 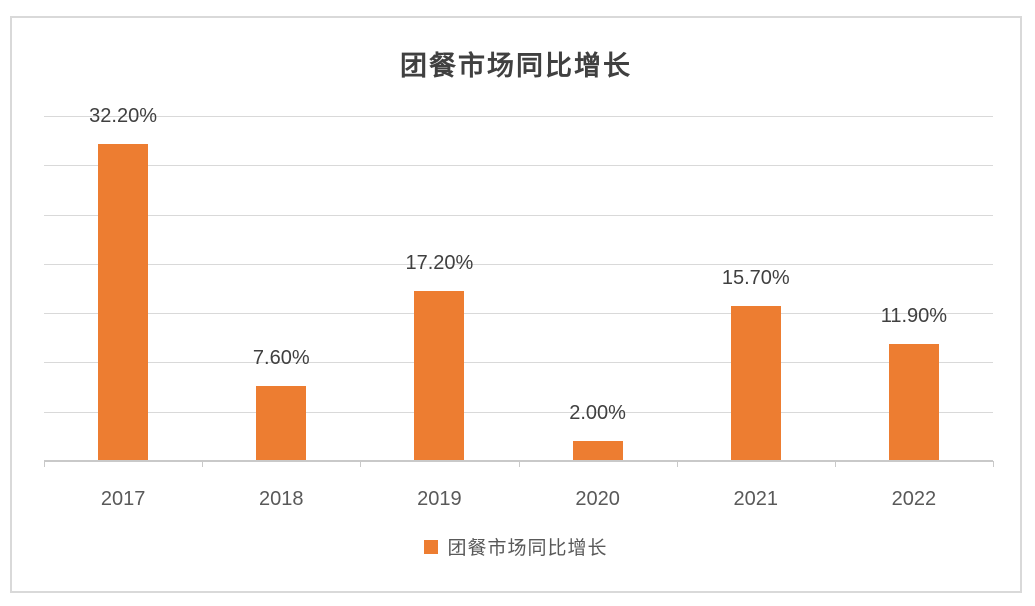 I want to click on x-axis-label-2017: 2017, so click(x=123, y=499).